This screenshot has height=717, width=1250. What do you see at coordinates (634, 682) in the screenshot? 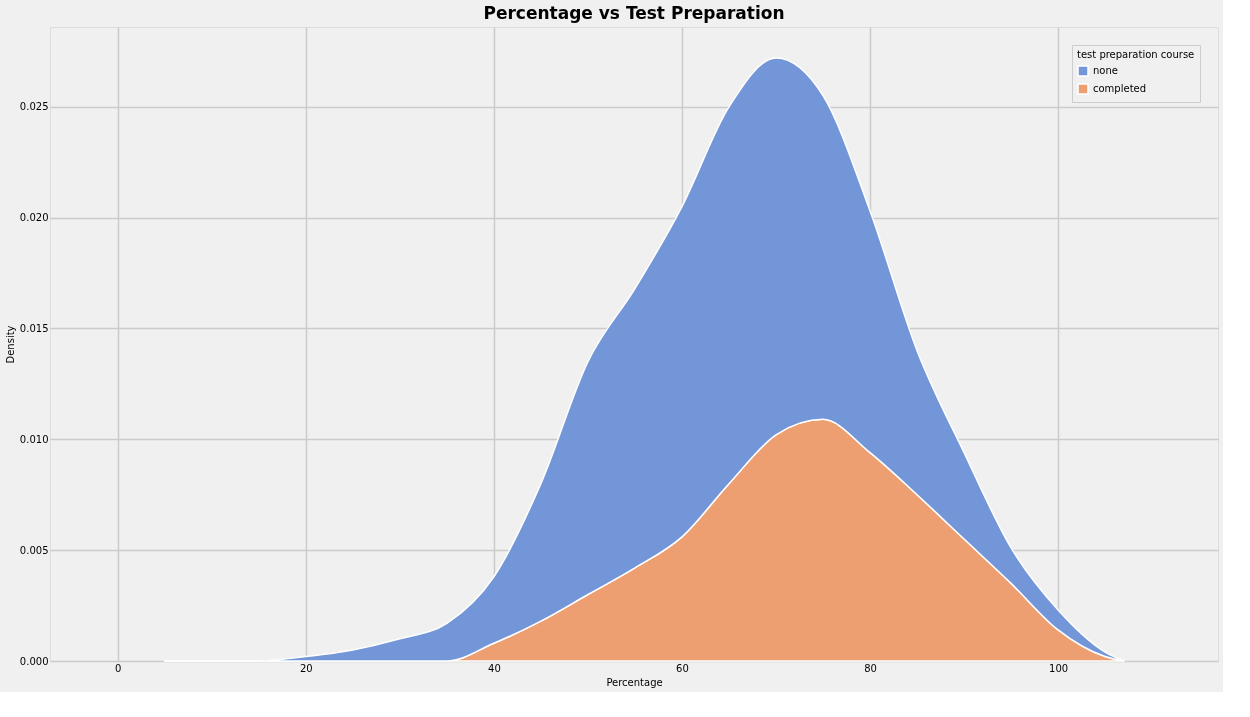
I see `x-axis-title: Percentage` at bounding box center [634, 682].